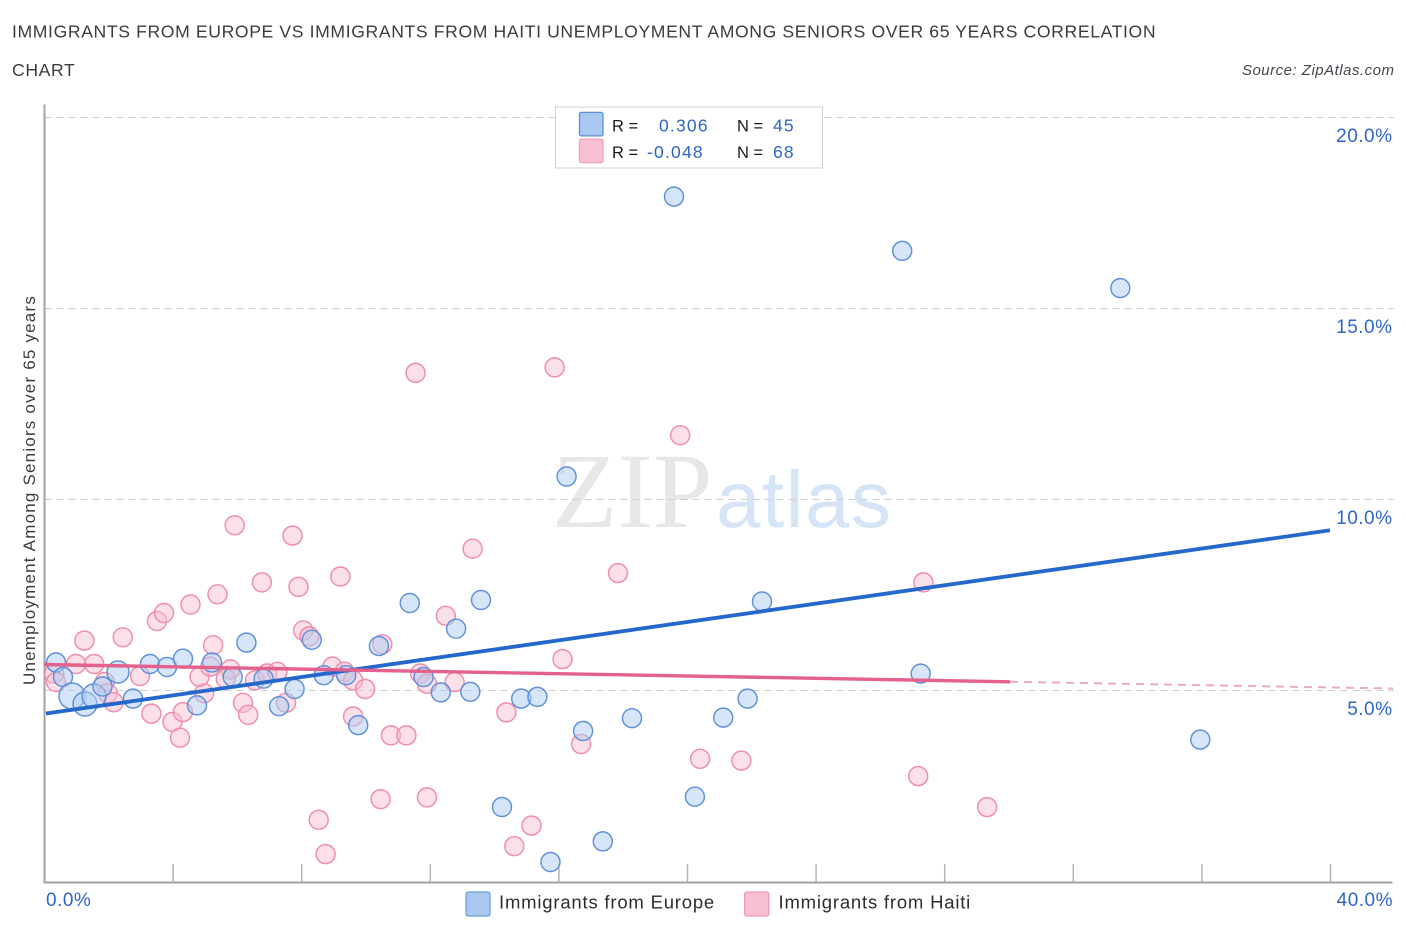  I want to click on svg-text: 40.0%, so click(1365, 900).